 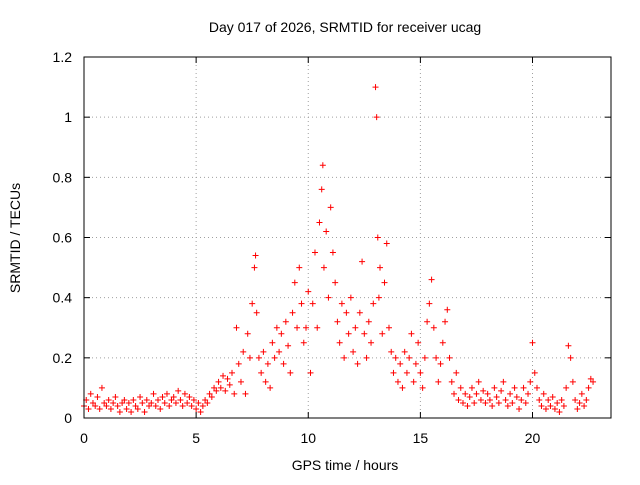 What do you see at coordinates (345, 465) in the screenshot?
I see `x-axis-label: GPS time / hours` at bounding box center [345, 465].